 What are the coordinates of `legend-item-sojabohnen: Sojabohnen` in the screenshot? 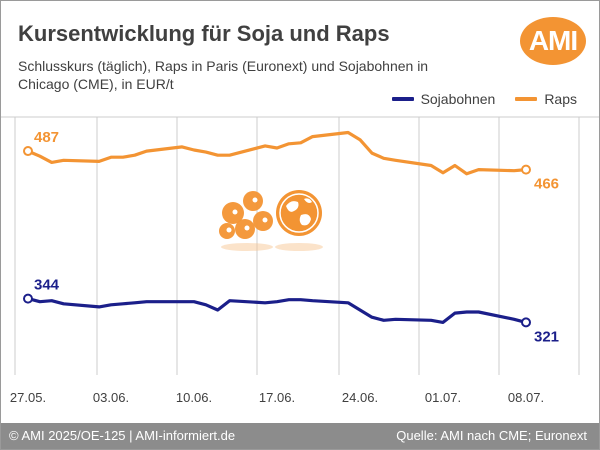 It's located at (443, 99).